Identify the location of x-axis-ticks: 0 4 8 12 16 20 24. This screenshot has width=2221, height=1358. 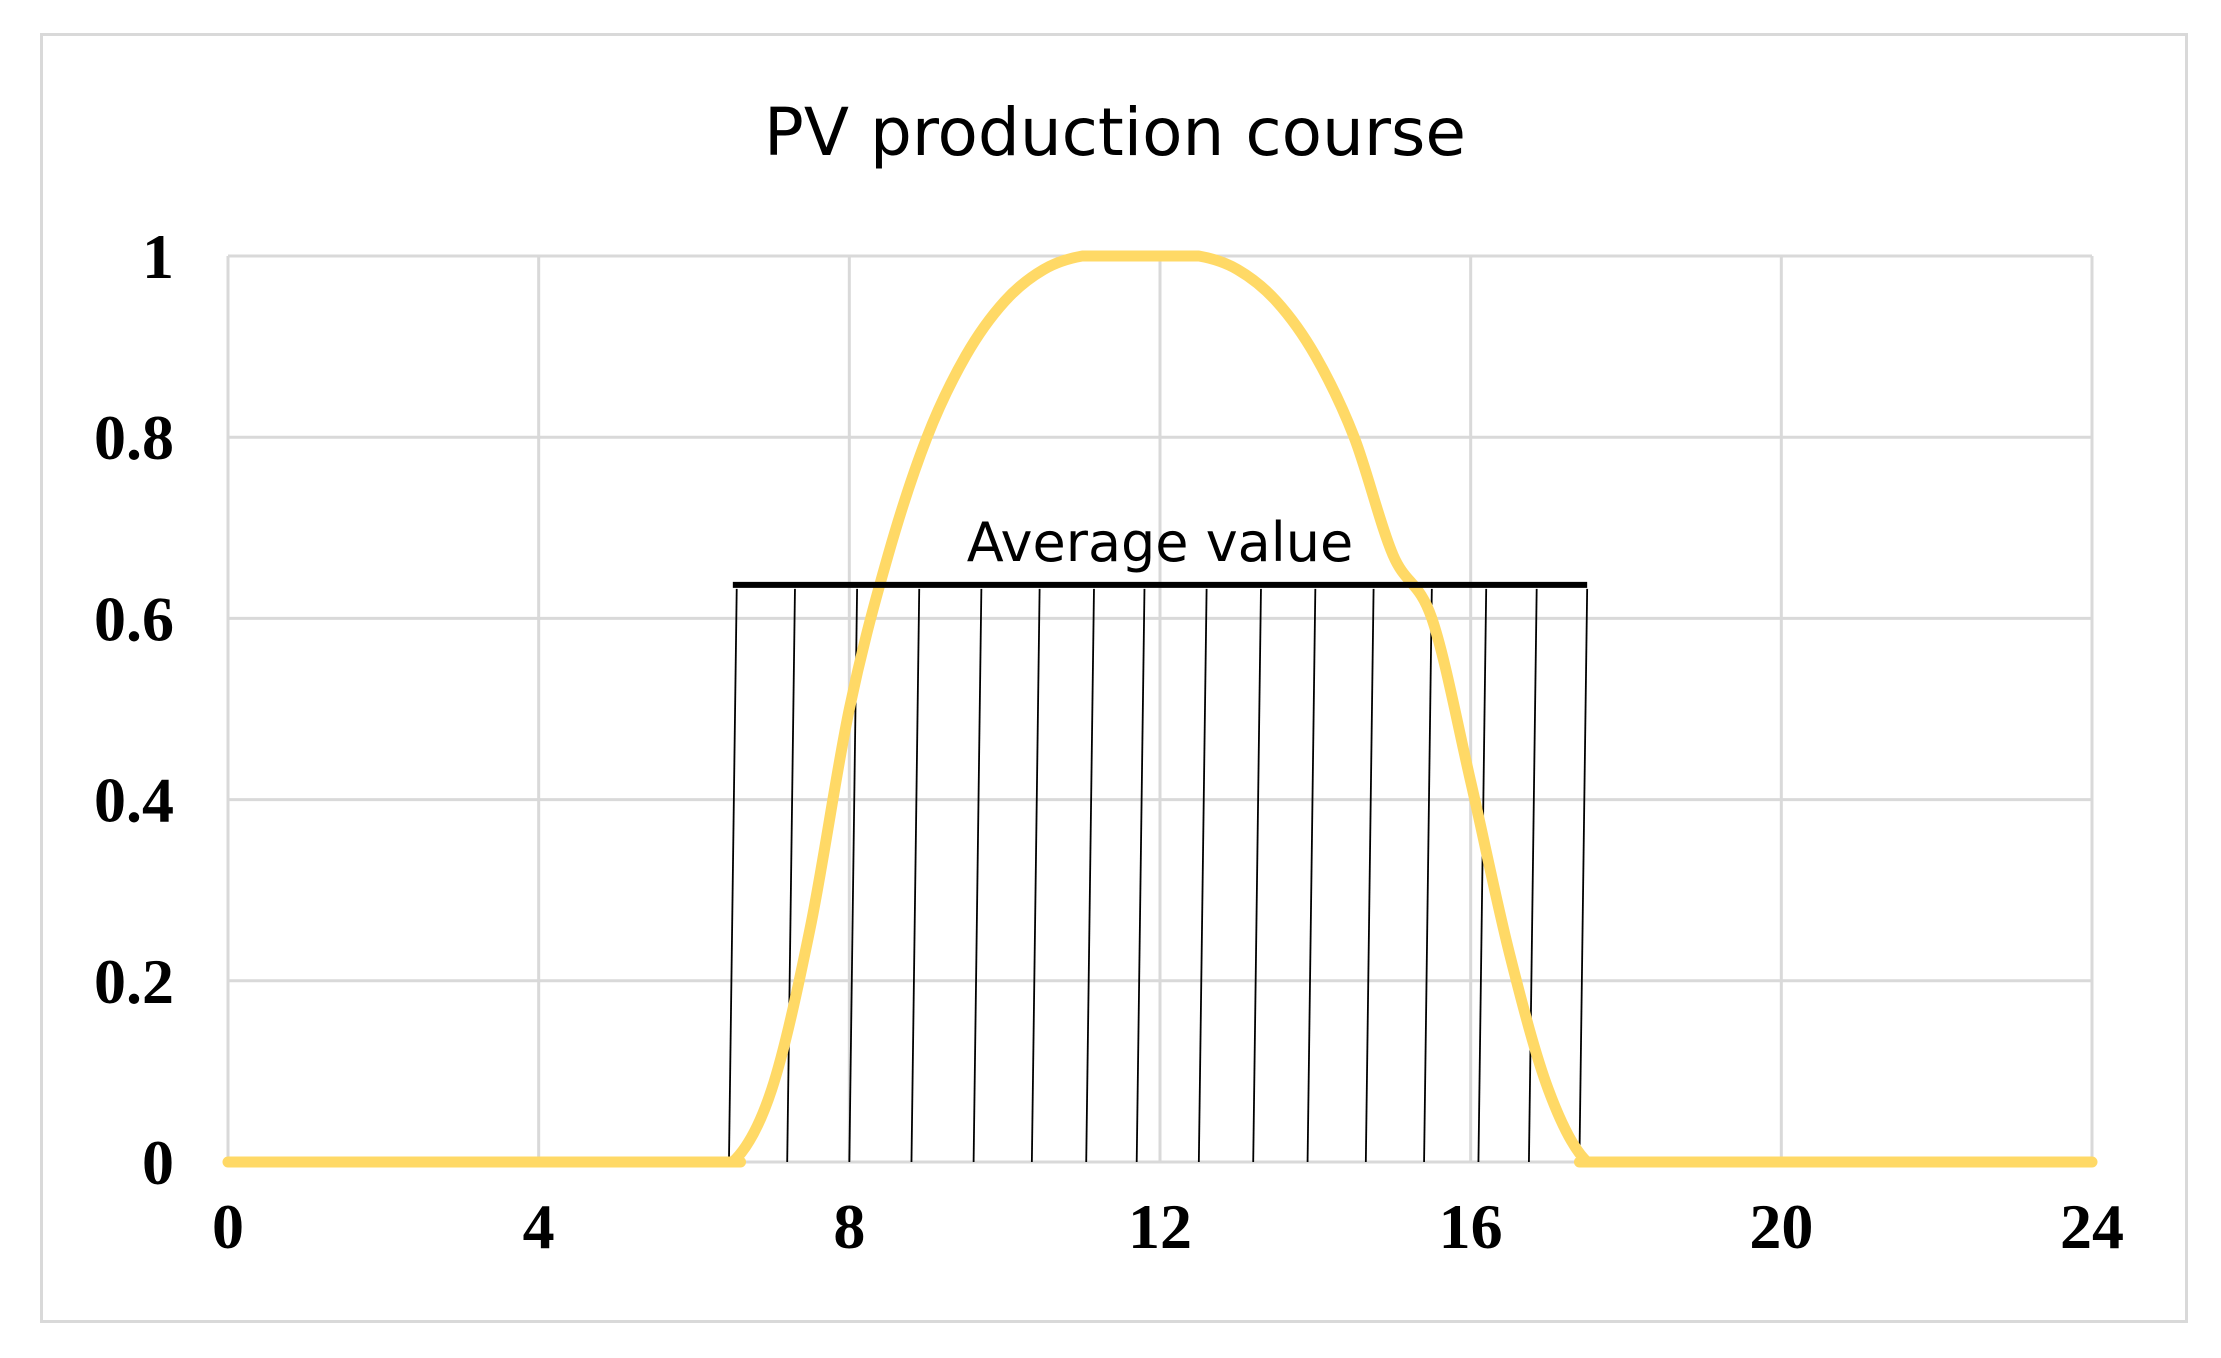
(1168, 1226).